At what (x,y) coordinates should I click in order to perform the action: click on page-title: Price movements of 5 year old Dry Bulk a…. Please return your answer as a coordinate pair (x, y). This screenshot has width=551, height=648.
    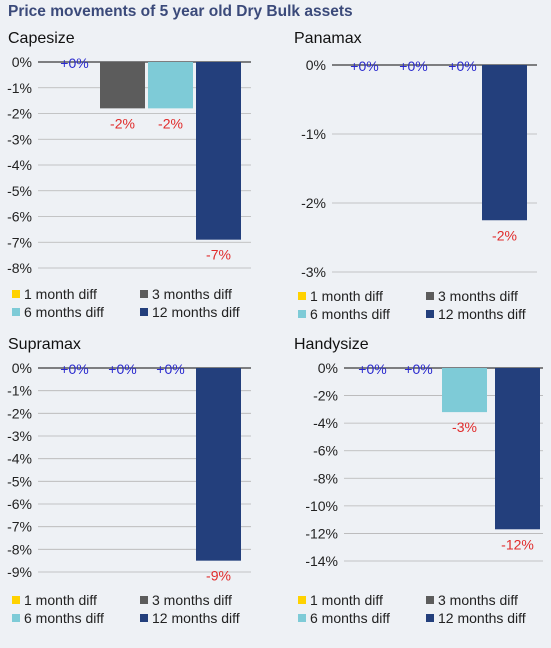
    Looking at the image, I should click on (180, 11).